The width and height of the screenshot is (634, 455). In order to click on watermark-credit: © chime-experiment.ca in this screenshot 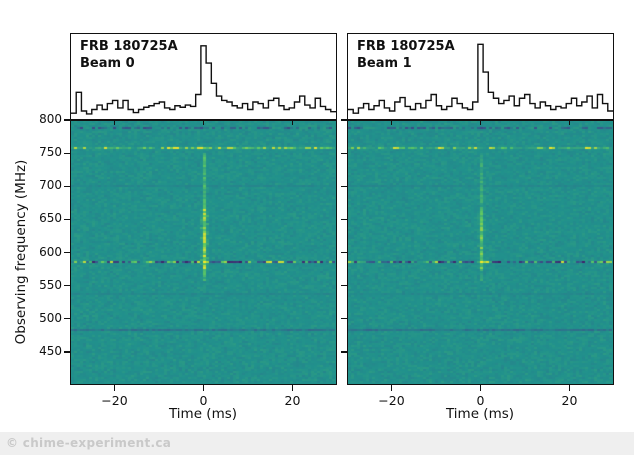, I will do `click(89, 443)`.